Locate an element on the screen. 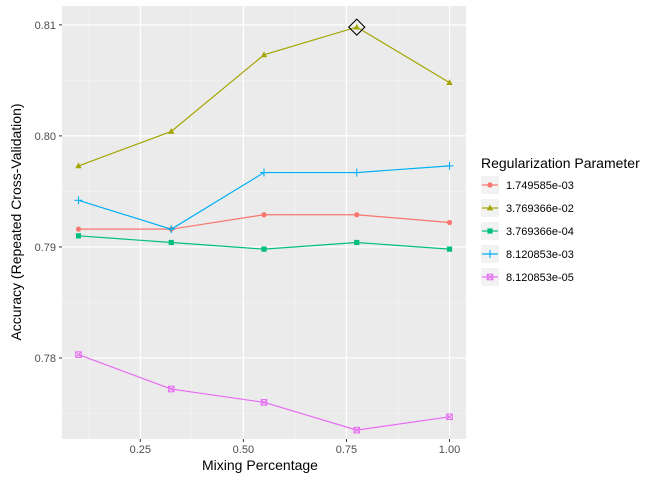 The image size is (672, 485). y-tick-label: 0.78 is located at coordinates (45, 359).